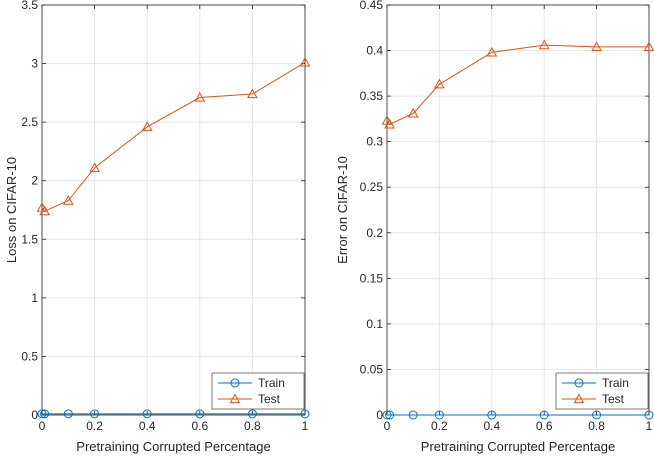  I want to click on y-tick-label: 0.2, so click(374, 233).